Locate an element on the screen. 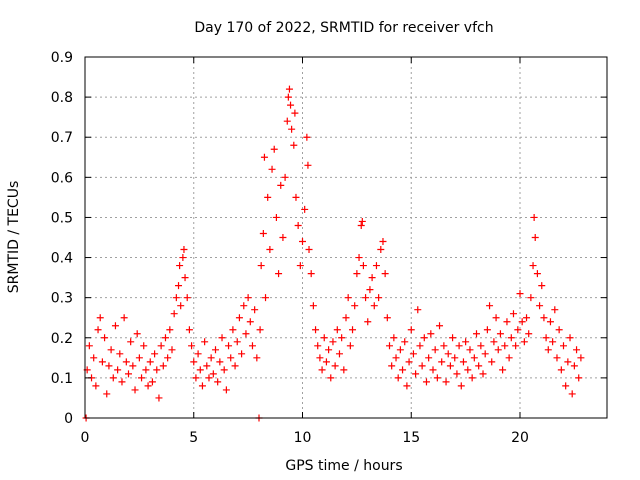 This screenshot has width=640, height=480. x-tick-label: 5 is located at coordinates (193, 438).